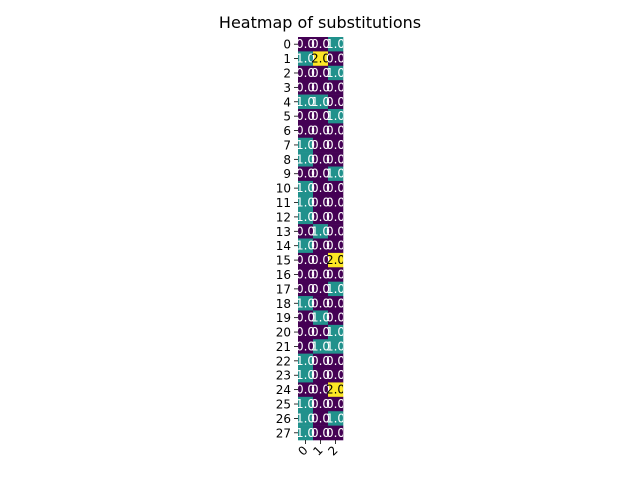  Describe the element at coordinates (283, 376) in the screenshot. I see `y-tick-label: 23` at that location.